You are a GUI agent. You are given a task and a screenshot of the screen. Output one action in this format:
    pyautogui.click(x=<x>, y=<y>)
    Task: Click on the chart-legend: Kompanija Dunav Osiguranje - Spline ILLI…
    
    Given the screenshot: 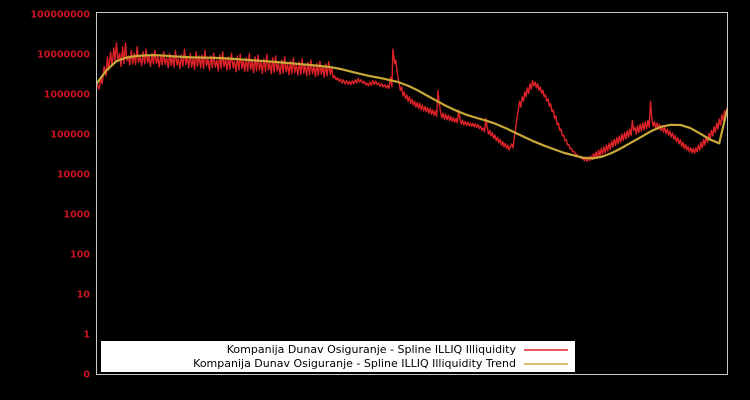 What is the action you would take?
    pyautogui.click(x=338, y=356)
    